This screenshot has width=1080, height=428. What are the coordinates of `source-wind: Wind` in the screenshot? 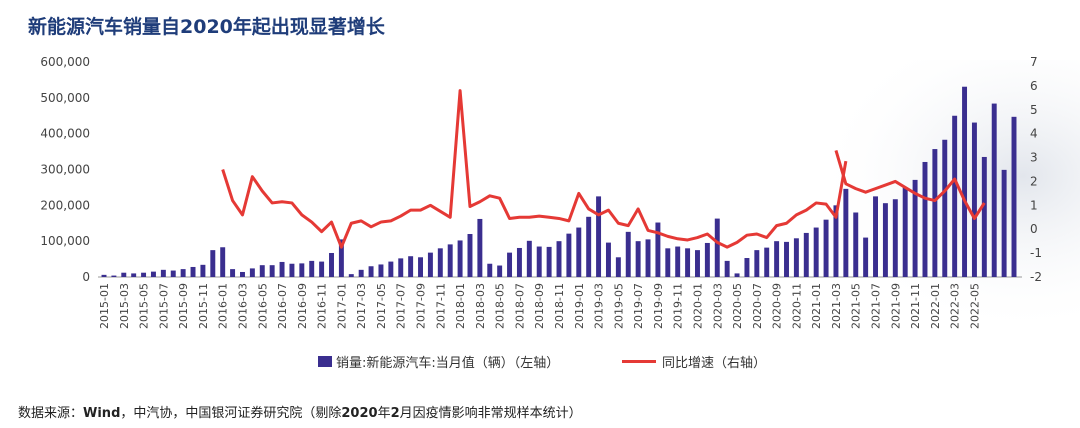 It's located at (102, 413).